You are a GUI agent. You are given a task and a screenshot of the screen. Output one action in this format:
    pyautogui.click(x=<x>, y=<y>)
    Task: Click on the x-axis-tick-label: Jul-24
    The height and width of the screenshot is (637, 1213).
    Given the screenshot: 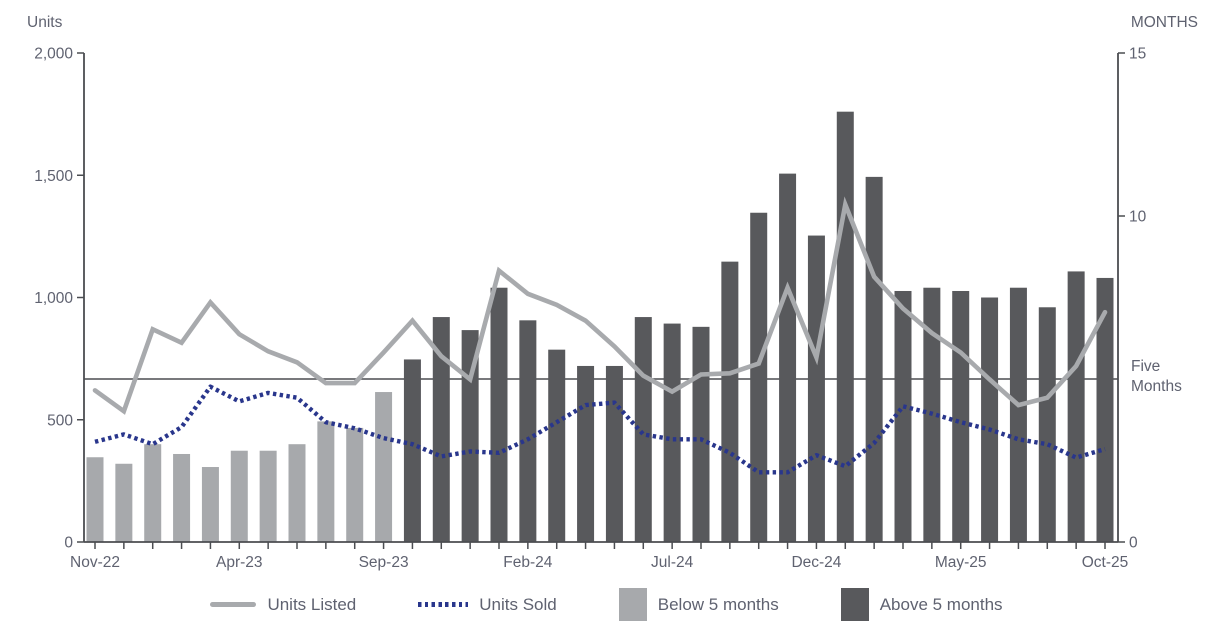 What is the action you would take?
    pyautogui.click(x=672, y=562)
    